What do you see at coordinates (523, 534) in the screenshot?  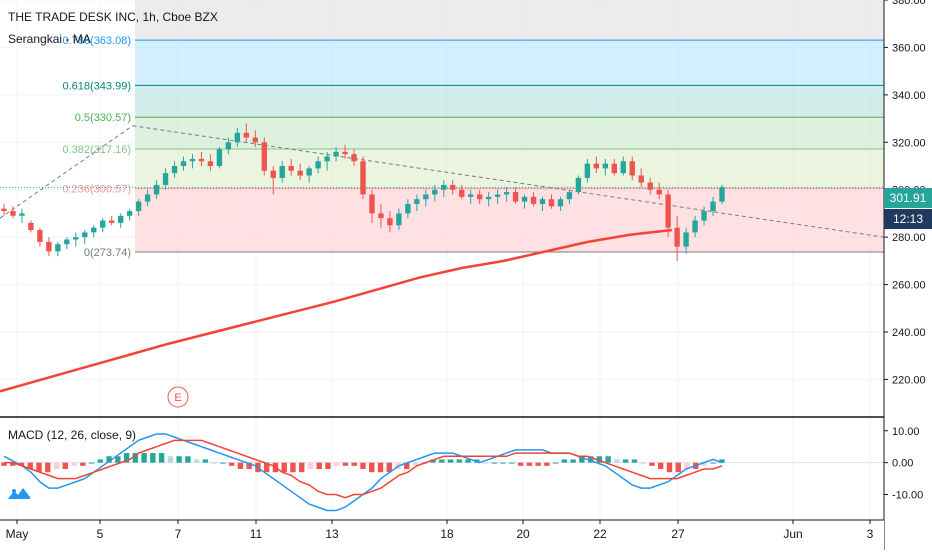 I see `time-axis-label: 20` at bounding box center [523, 534].